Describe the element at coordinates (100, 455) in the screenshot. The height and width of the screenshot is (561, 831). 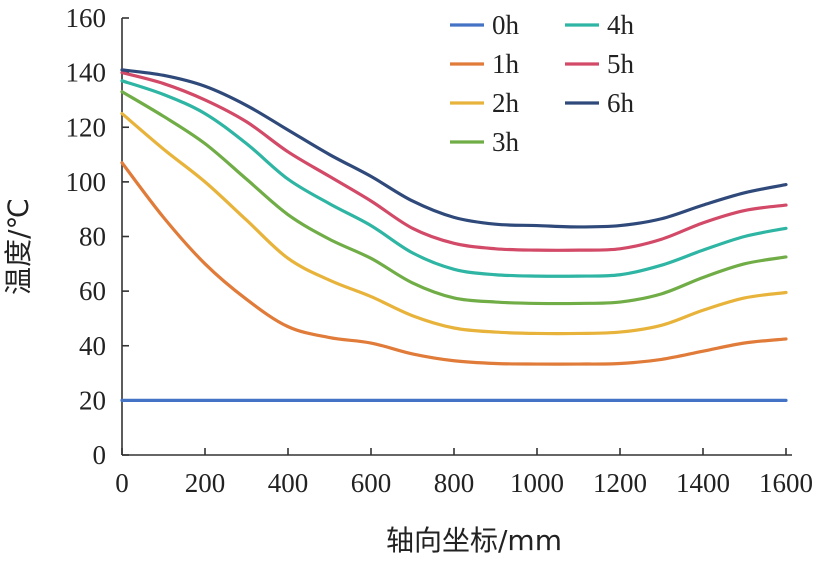
I see `y-tick-label: 0` at that location.